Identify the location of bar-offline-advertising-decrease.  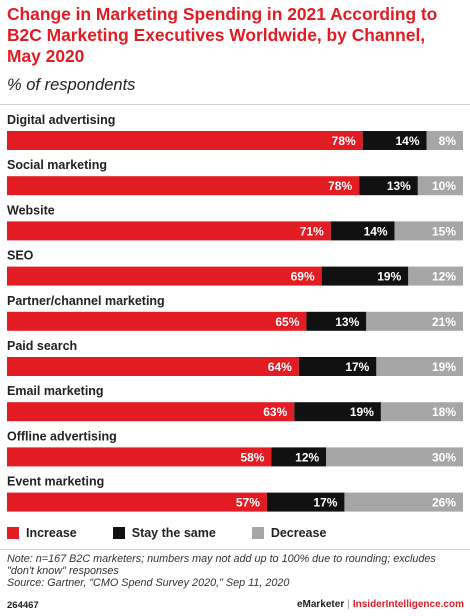
(394, 457).